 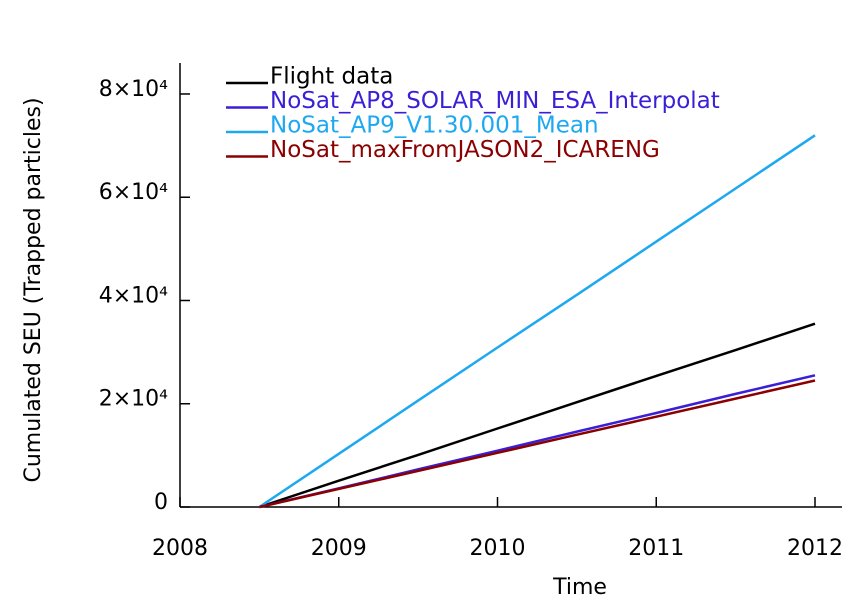 What do you see at coordinates (33, 289) in the screenshot?
I see `y-axis-label: Cumulated SEU (Trapped particles)` at bounding box center [33, 289].